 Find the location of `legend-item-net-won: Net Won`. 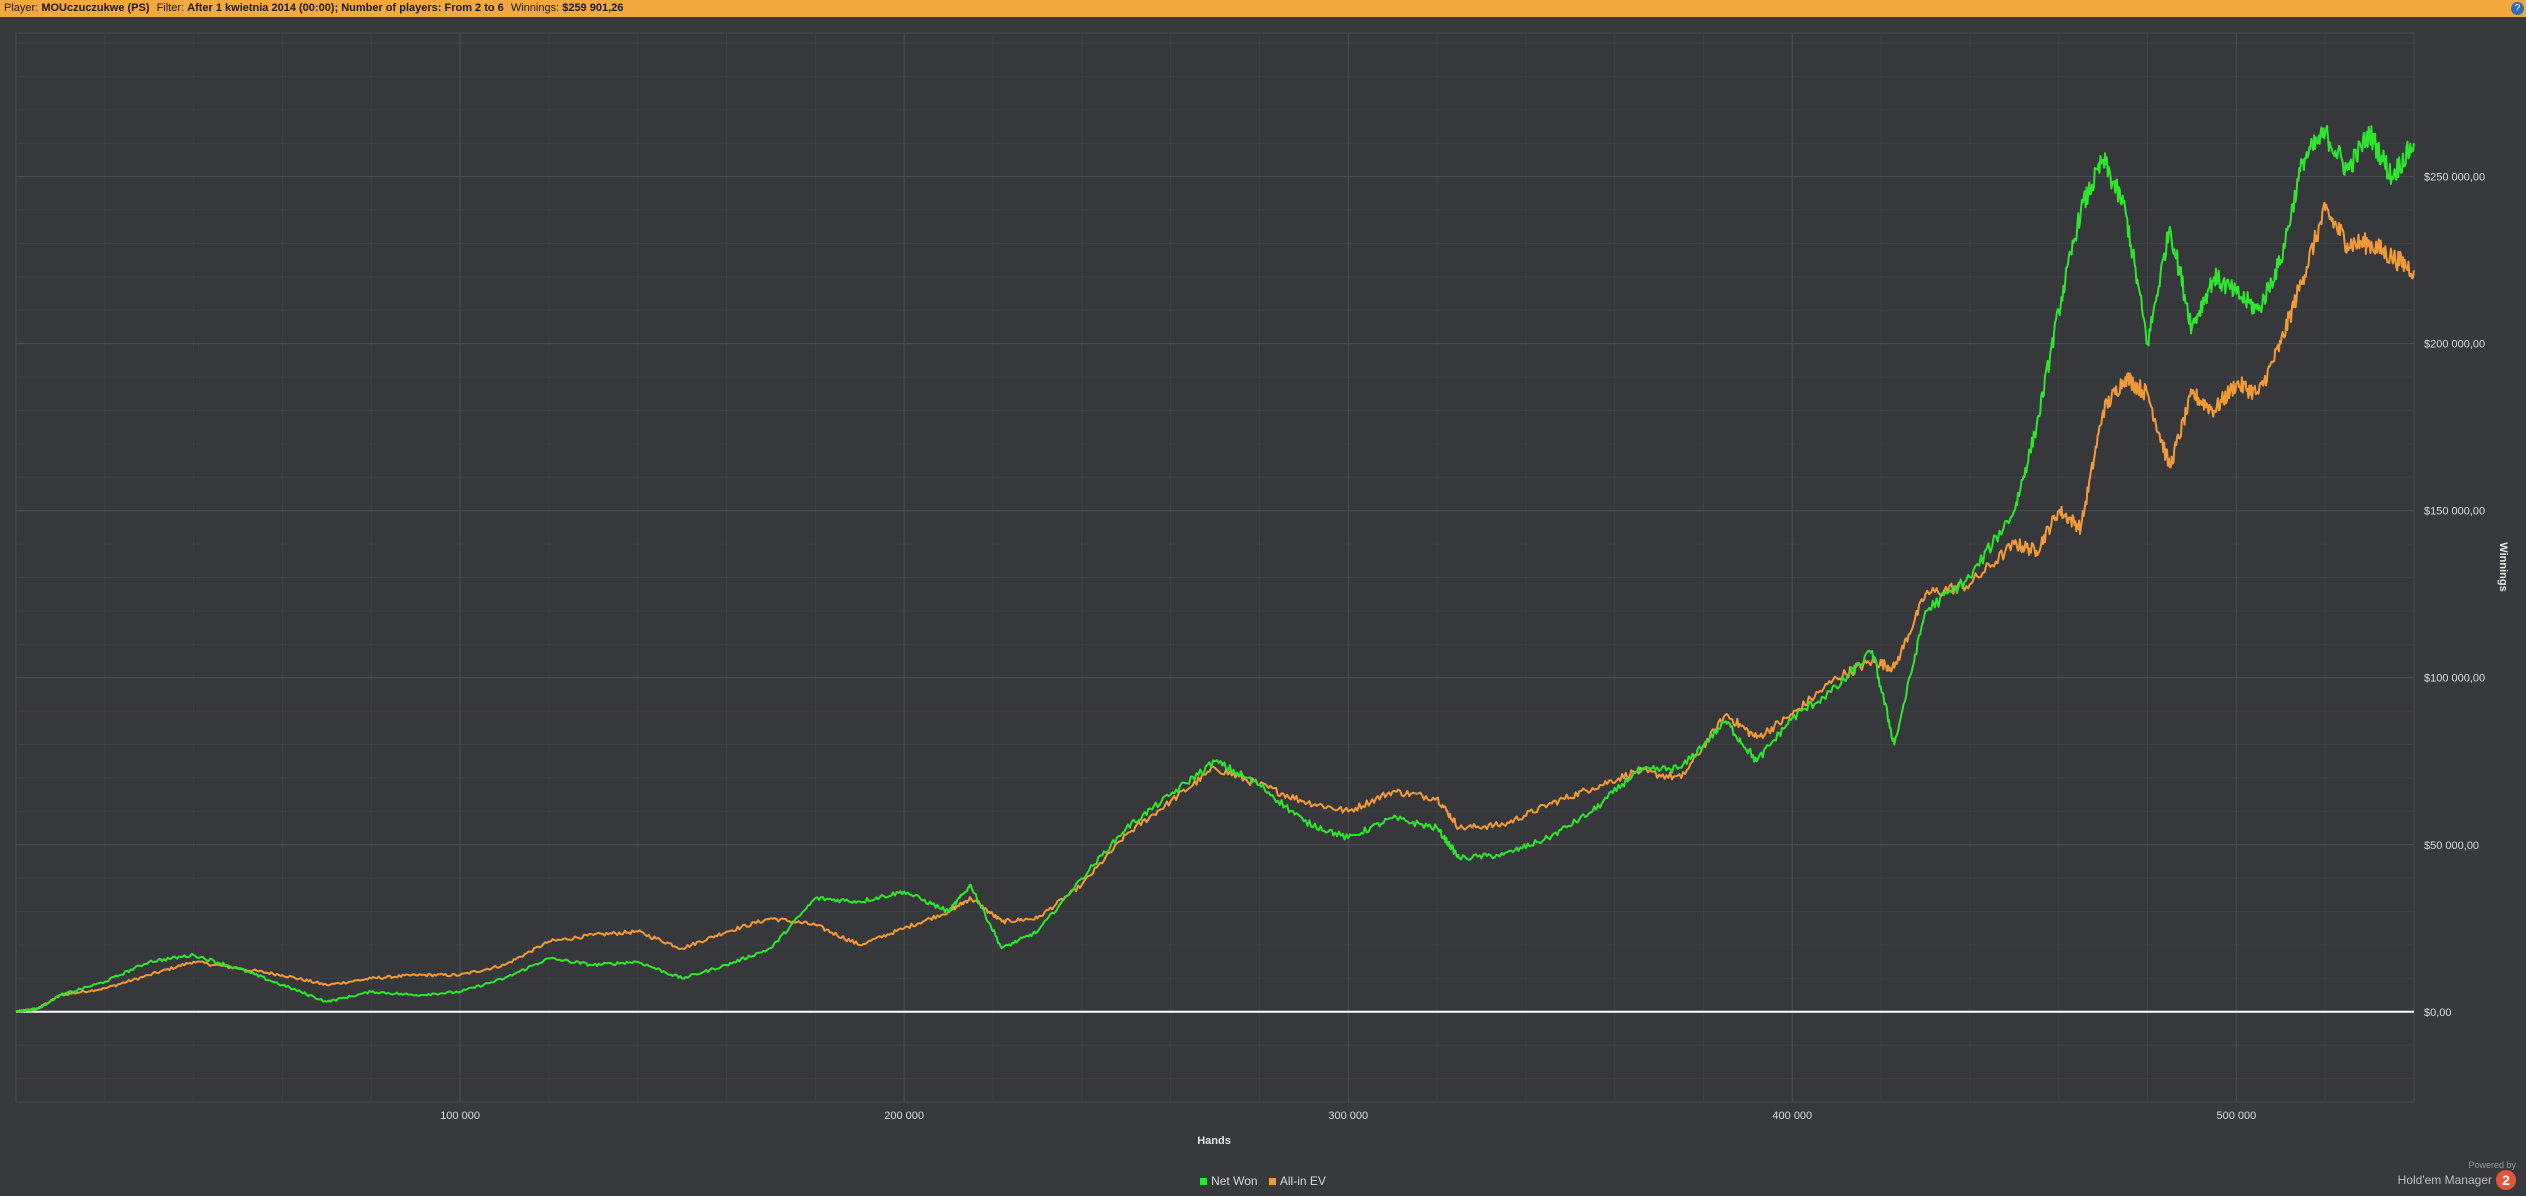

legend-item-net-won: Net Won is located at coordinates (1229, 1181).